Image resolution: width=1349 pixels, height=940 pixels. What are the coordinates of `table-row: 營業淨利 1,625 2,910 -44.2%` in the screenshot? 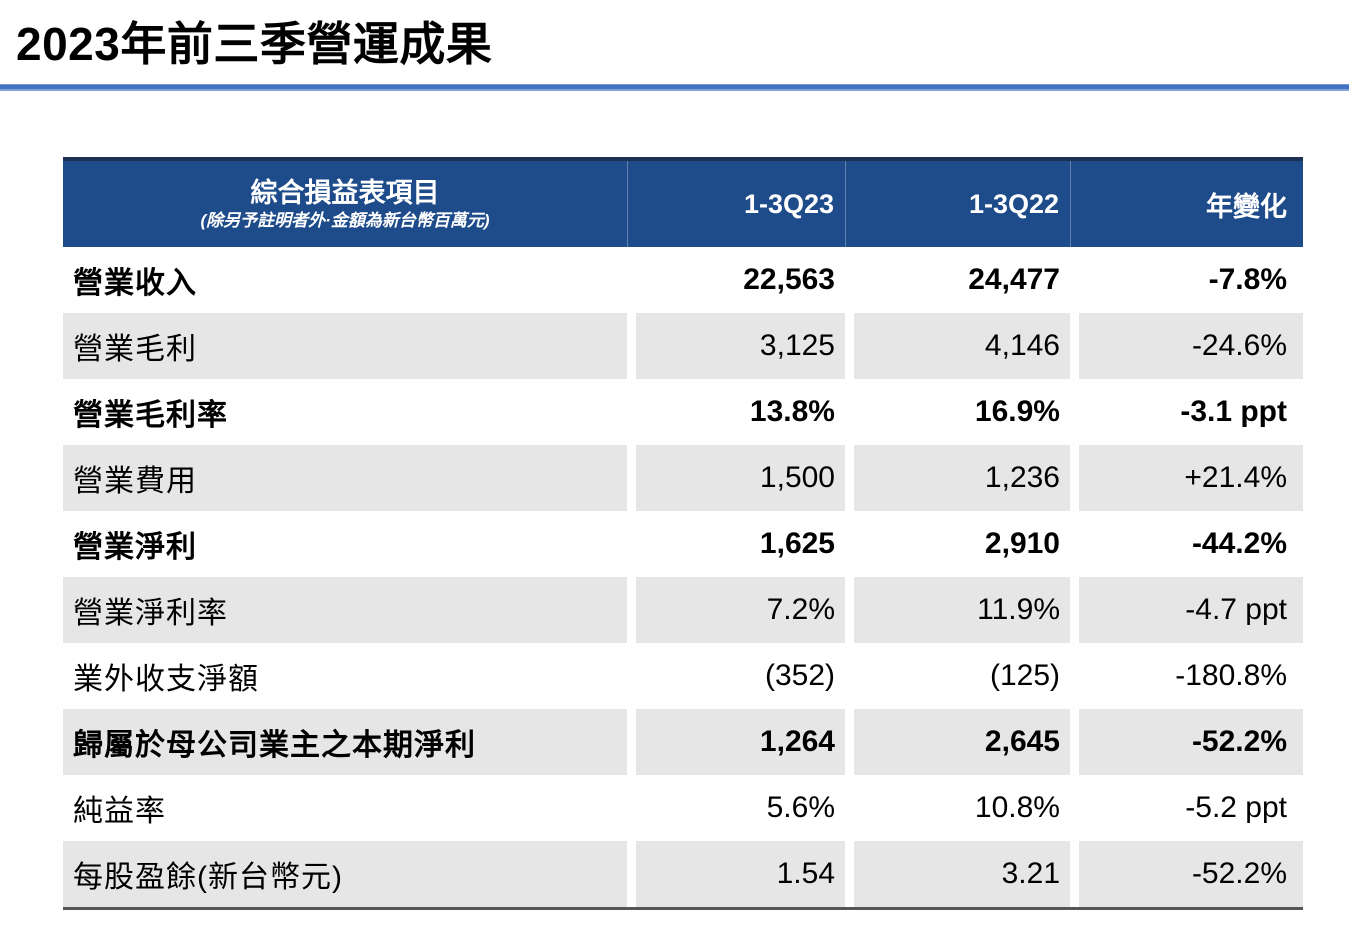 It's located at (683, 544).